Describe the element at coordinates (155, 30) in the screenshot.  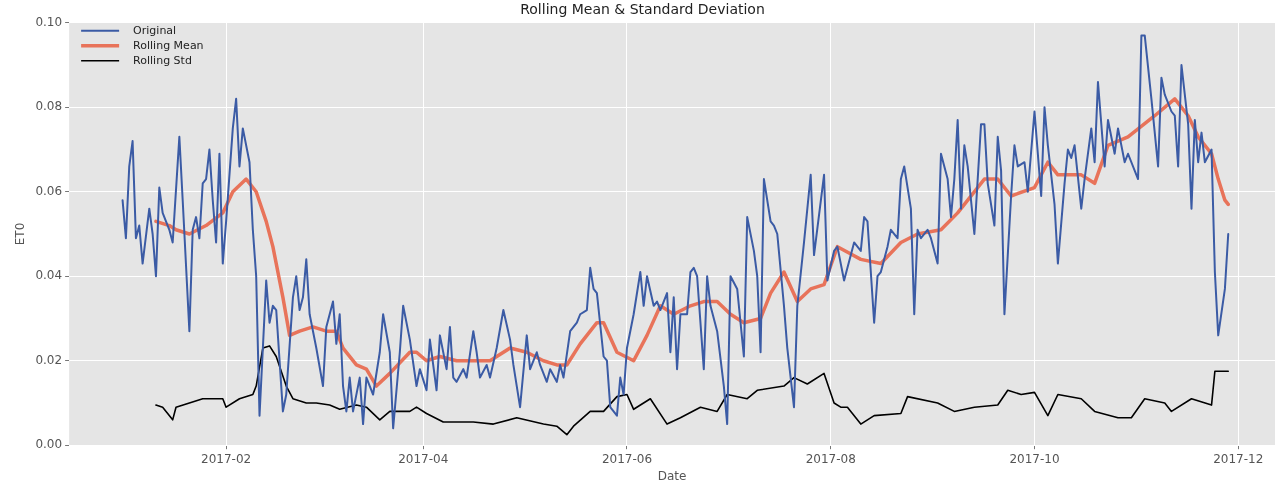
I see `legend-label: Original` at that location.